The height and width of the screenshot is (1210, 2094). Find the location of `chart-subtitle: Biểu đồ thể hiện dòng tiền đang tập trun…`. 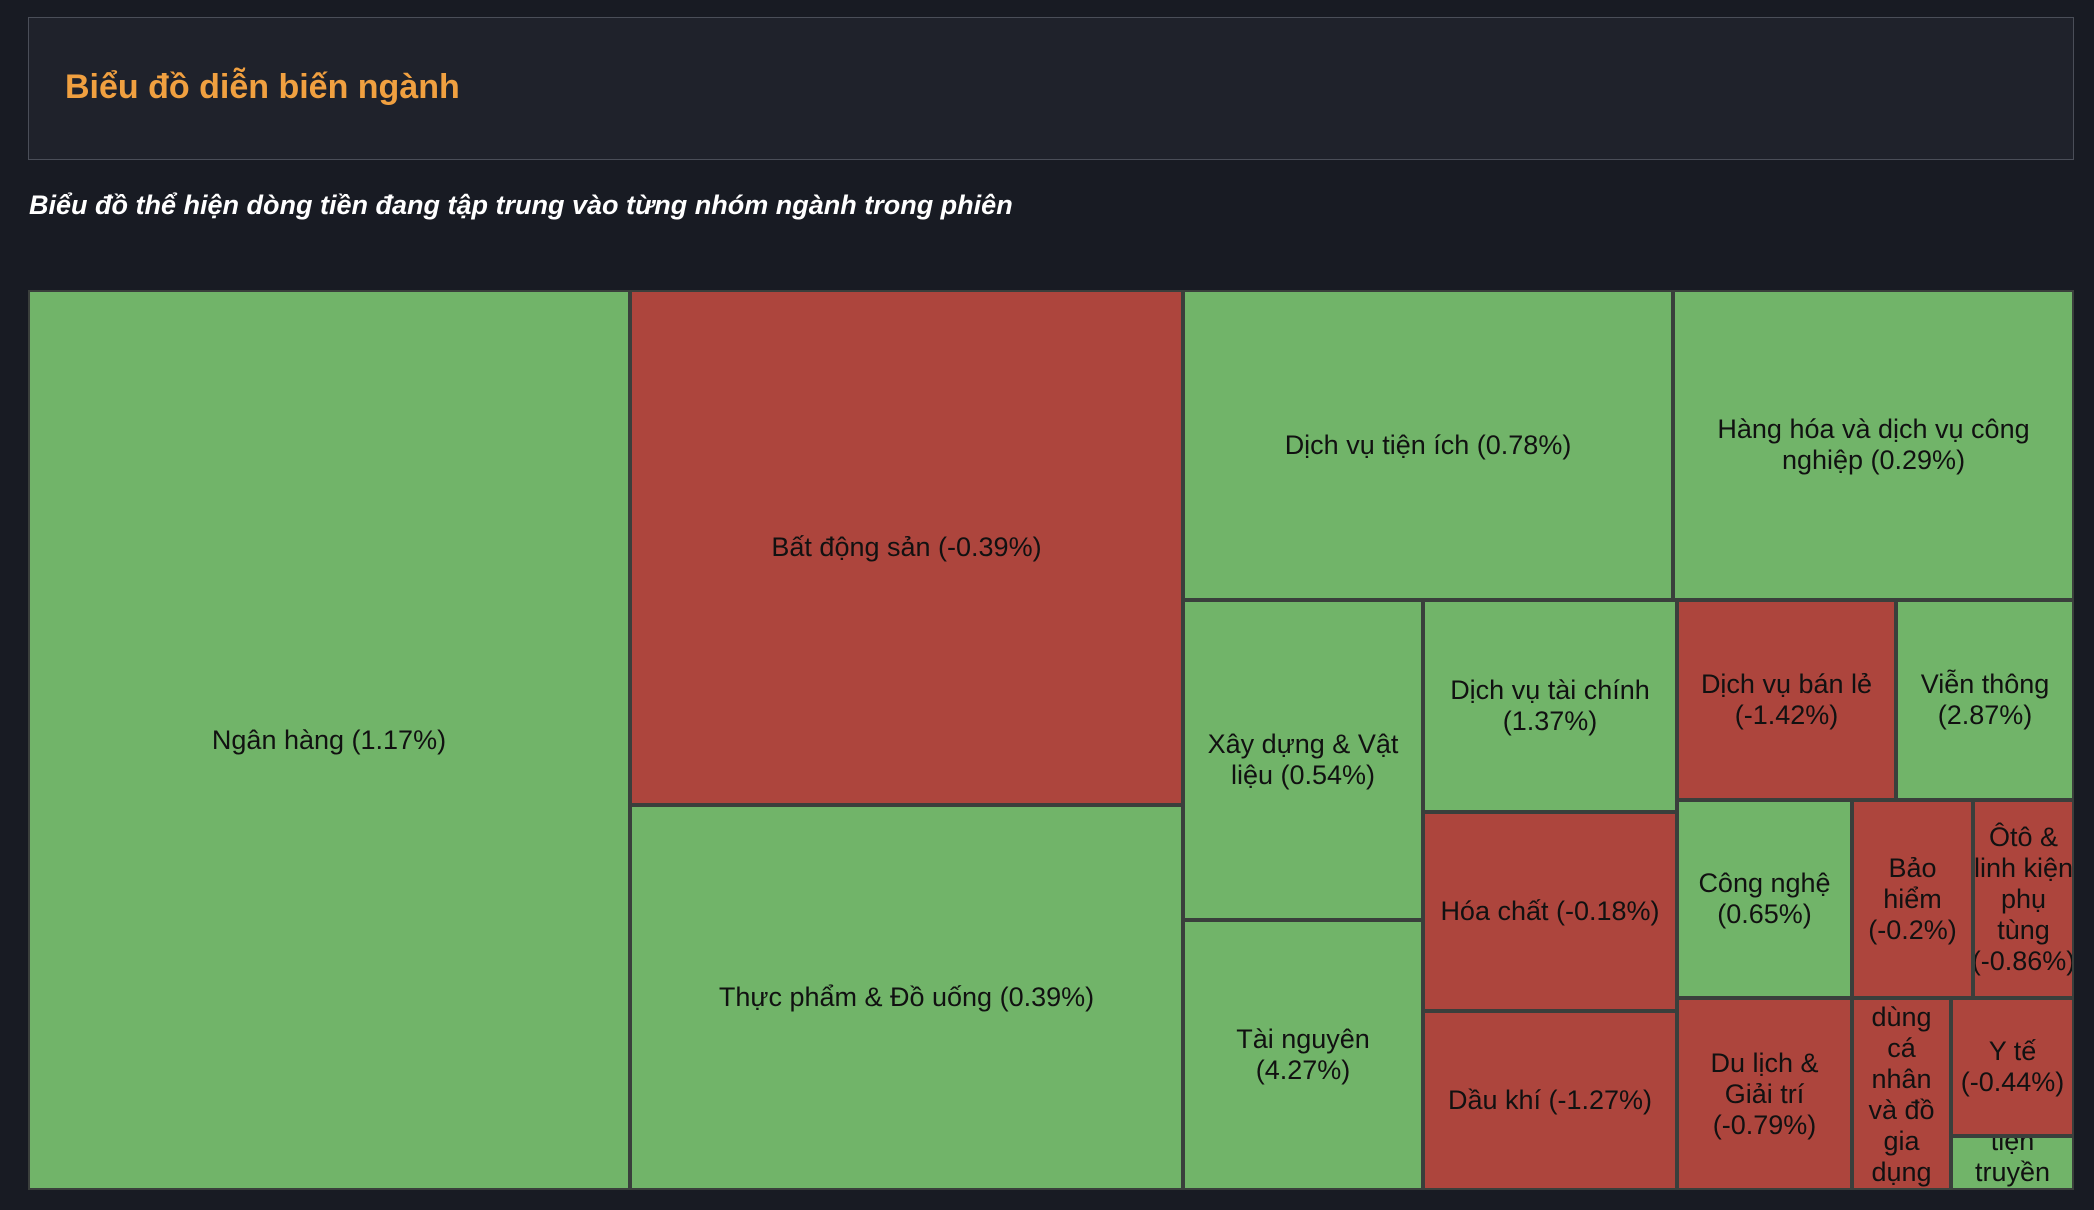

chart-subtitle: Biểu đồ thể hiện dòng tiền đang tập trun… is located at coordinates (521, 205).